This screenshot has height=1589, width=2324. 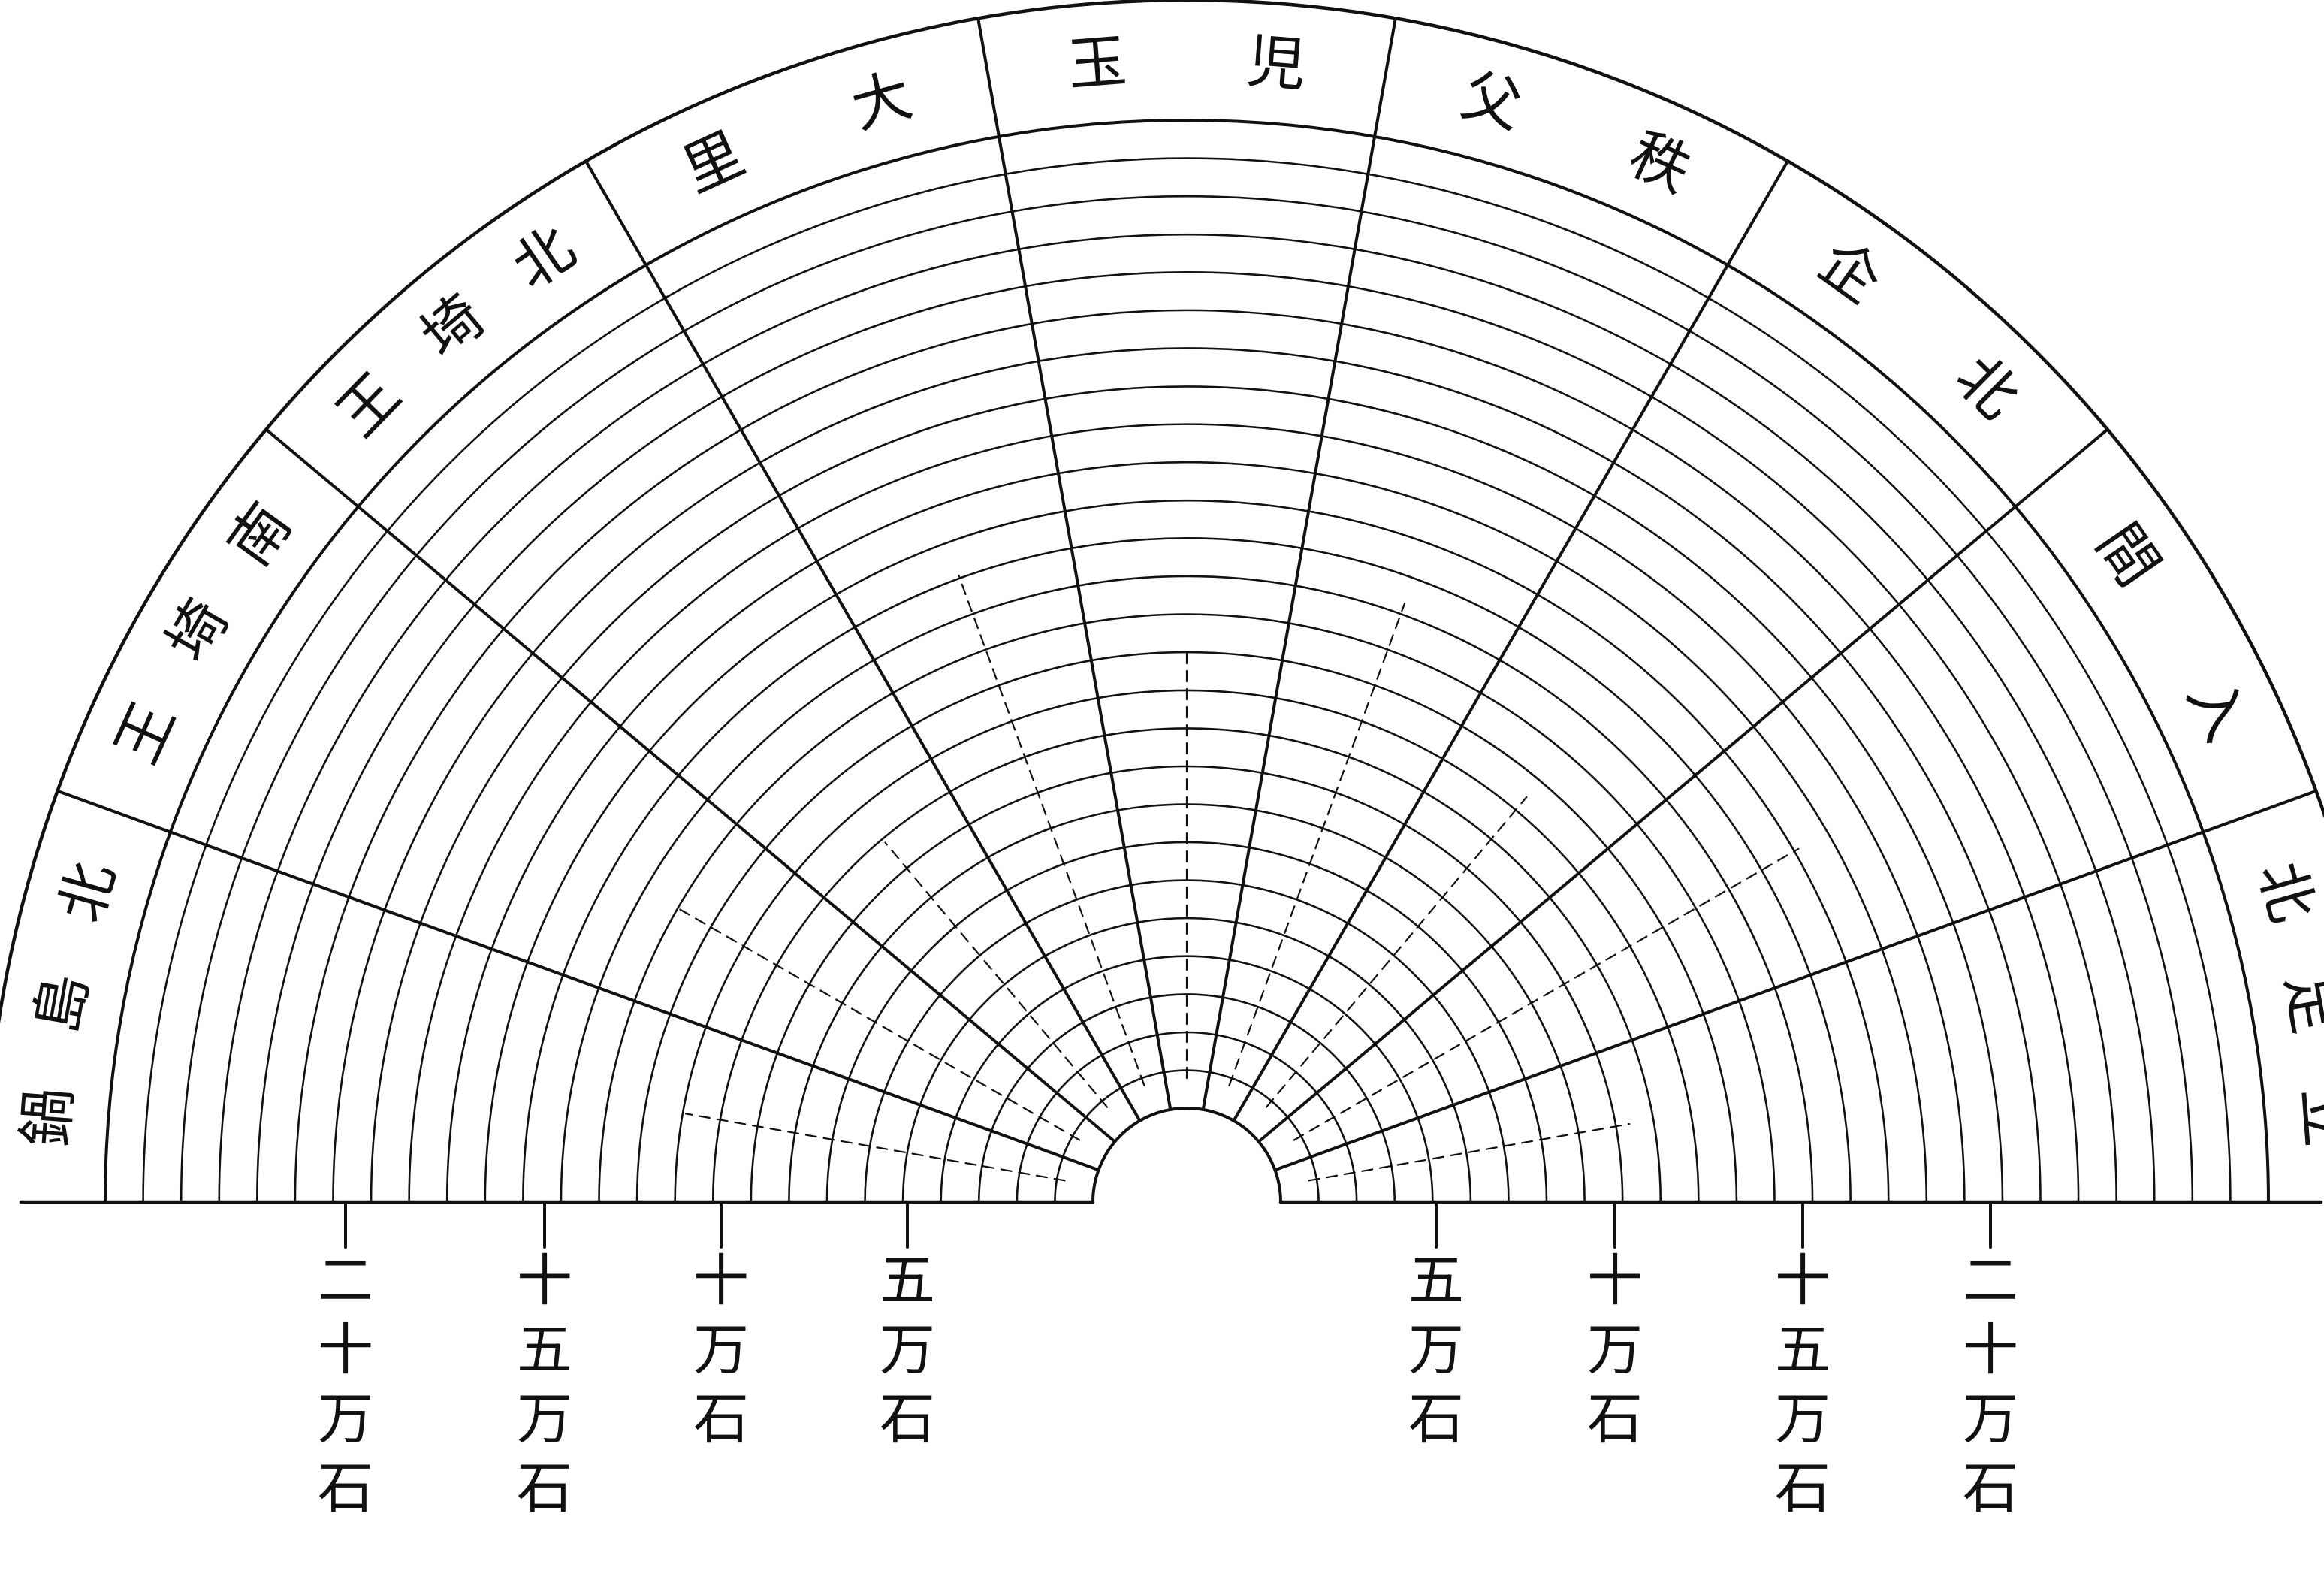 I want to click on sector-label-9: 北足立, so click(x=2284, y=1002).